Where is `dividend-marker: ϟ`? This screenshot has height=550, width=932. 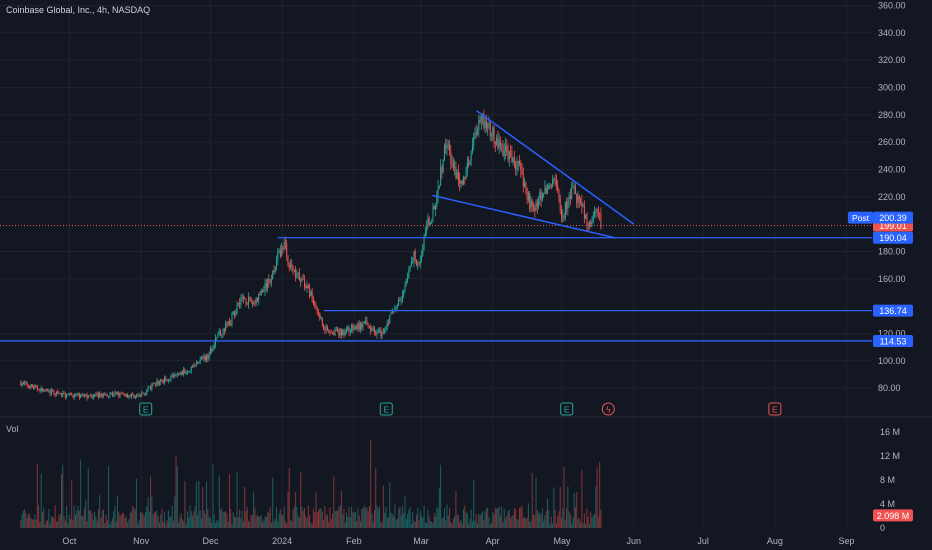
dividend-marker: ϟ is located at coordinates (608, 409).